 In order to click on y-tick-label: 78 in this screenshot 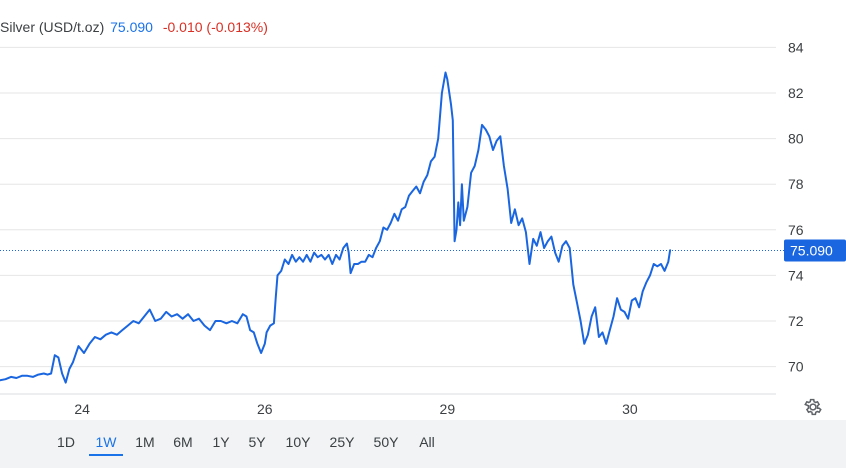, I will do `click(796, 184)`.